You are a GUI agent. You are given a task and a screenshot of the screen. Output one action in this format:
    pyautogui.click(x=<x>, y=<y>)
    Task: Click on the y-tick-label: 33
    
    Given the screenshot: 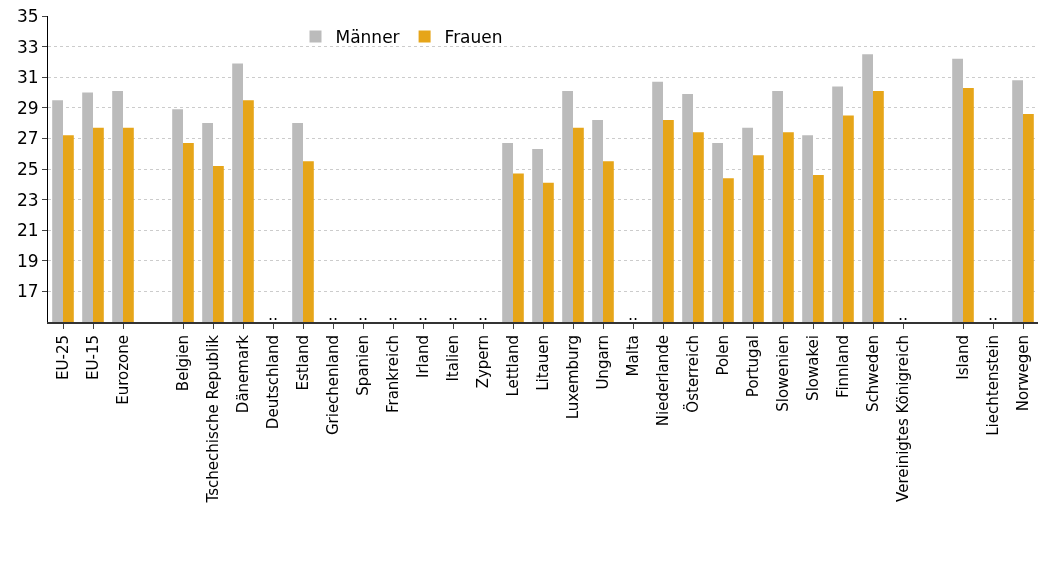 What is the action you would take?
    pyautogui.click(x=27, y=46)
    